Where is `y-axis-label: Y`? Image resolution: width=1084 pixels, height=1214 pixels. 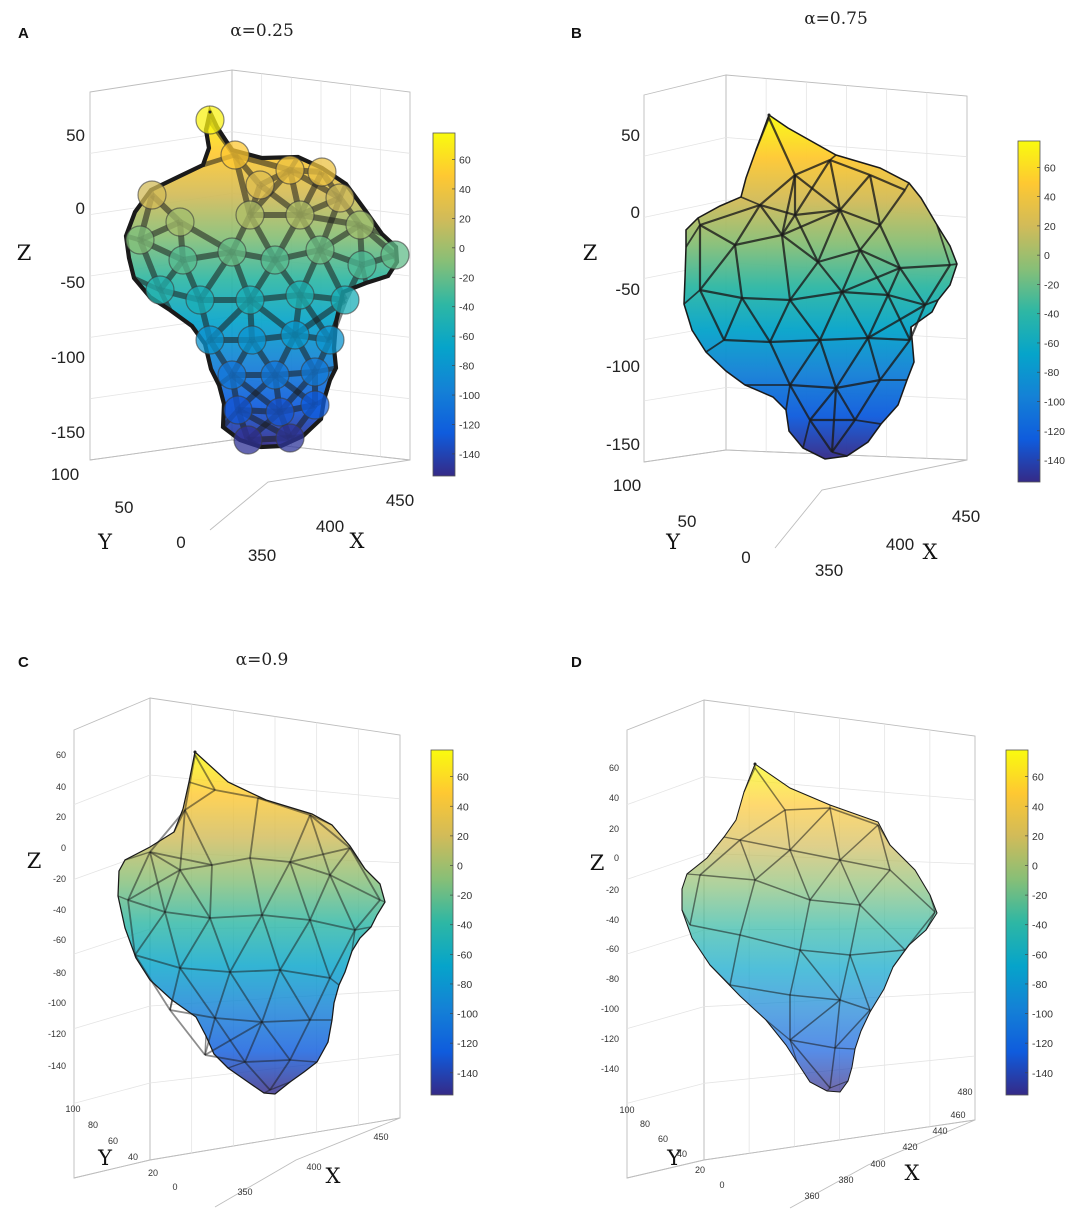 y-axis-label: Y is located at coordinates (105, 1158).